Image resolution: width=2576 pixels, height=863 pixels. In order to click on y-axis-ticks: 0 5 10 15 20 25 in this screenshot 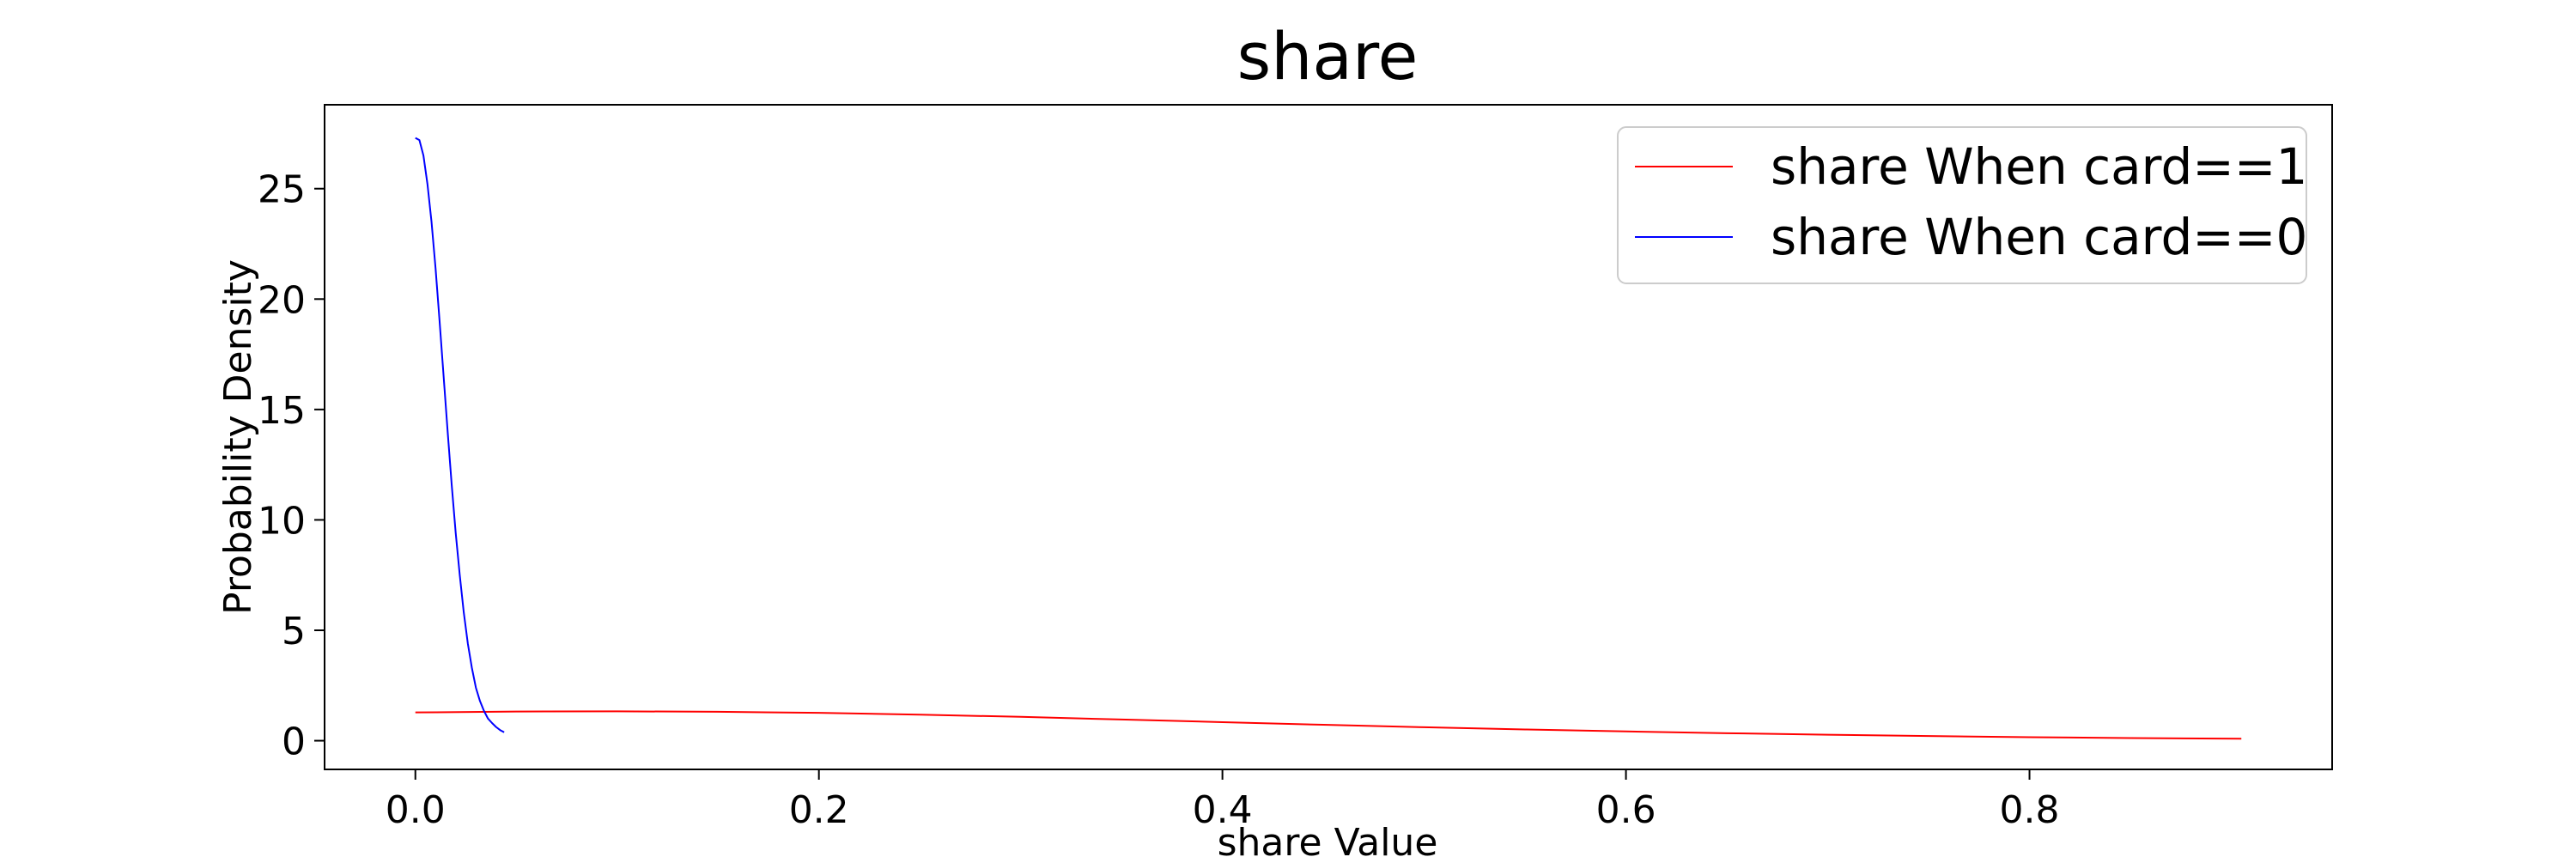, I will do `click(291, 466)`.